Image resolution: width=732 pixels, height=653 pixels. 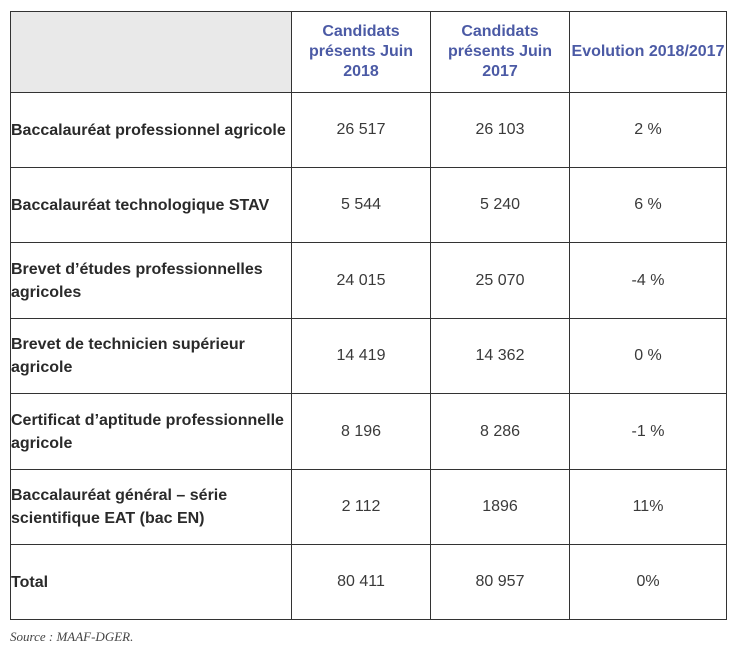 I want to click on row-label: Brevet de technicien supérieur agricole, so click(x=151, y=356).